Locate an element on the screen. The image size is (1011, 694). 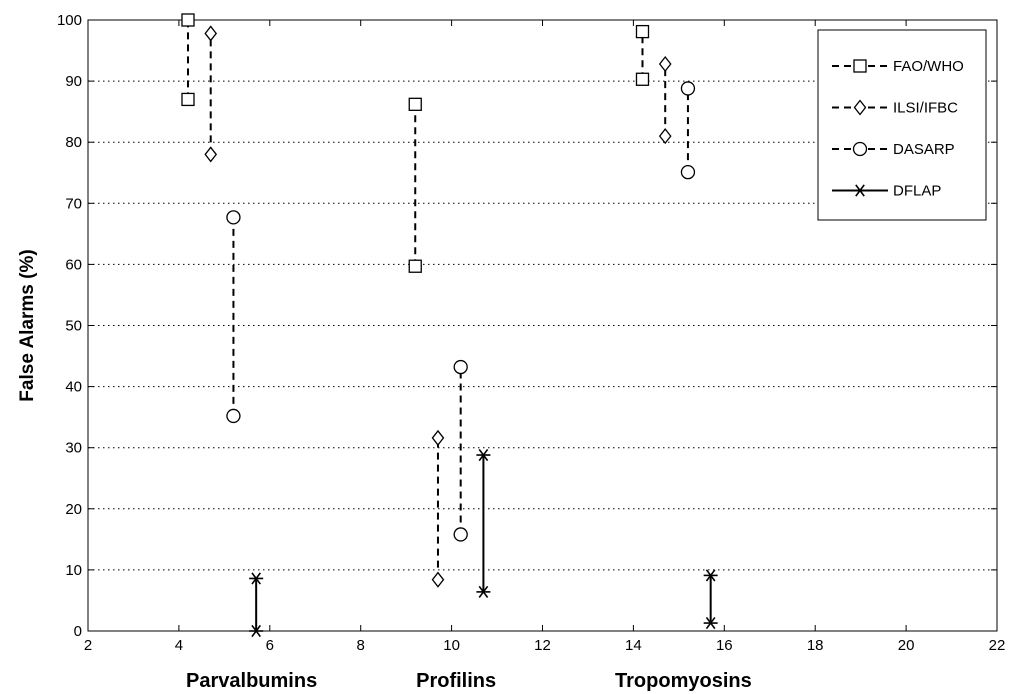
legend-label: ILSI/IFBC is located at coordinates (925, 108).